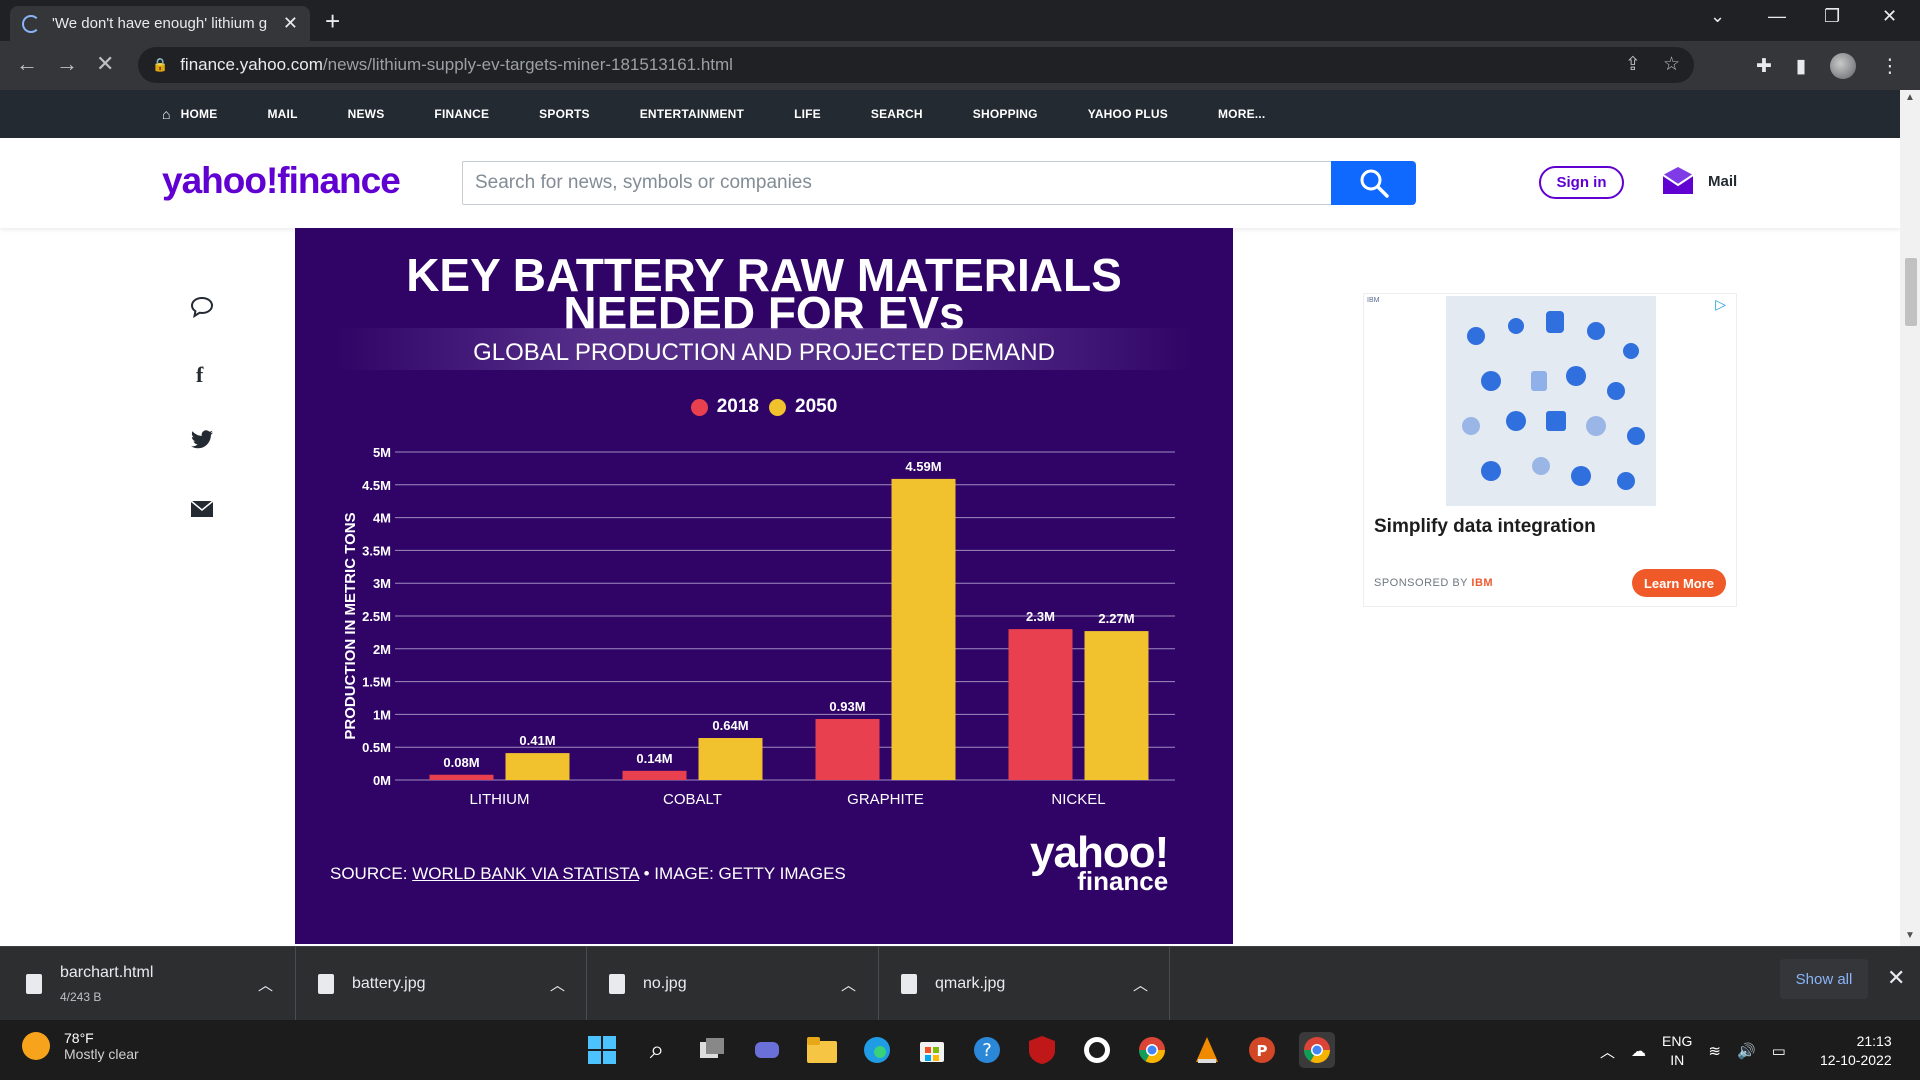 This screenshot has width=1920, height=1080. What do you see at coordinates (1718, 16) in the screenshot?
I see `tab-search-chevron-icon: ⌄` at bounding box center [1718, 16].